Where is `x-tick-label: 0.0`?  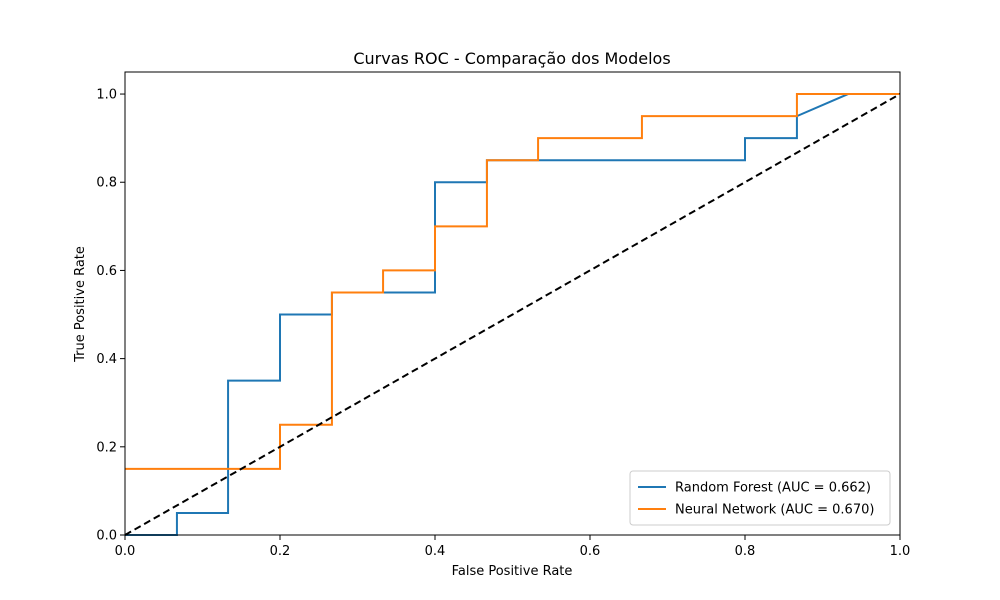 x-tick-label: 0.0 is located at coordinates (125, 551).